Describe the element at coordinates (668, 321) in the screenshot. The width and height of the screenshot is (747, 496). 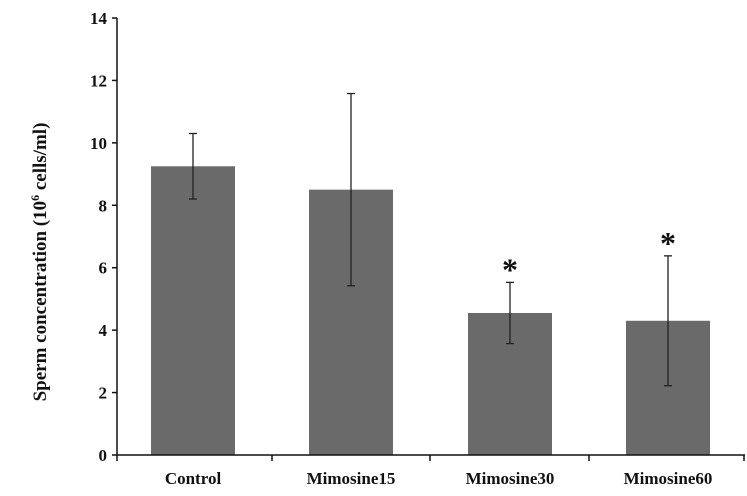
I see `error-bar-mimosine60` at that location.